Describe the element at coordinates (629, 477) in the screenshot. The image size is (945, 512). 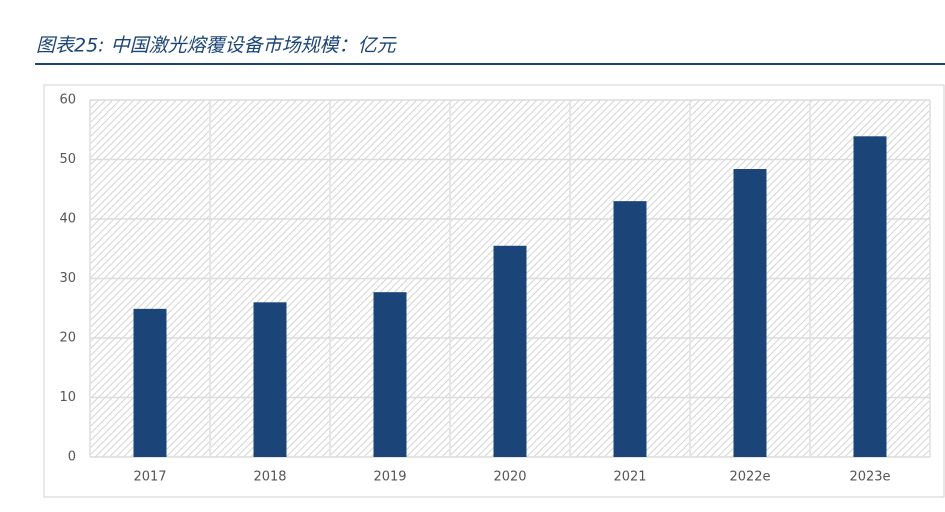
I see `x-tick-label: 2021` at that location.